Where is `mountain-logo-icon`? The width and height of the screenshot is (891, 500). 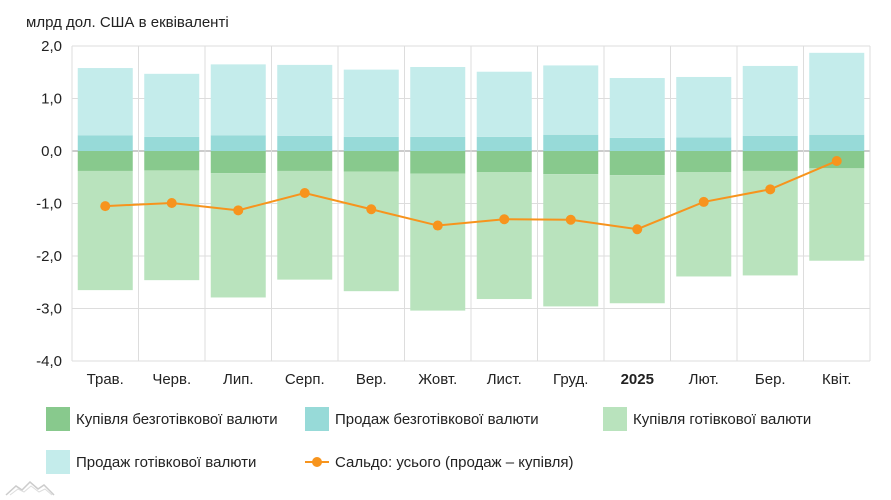
mountain-logo-icon is located at coordinates (30, 488).